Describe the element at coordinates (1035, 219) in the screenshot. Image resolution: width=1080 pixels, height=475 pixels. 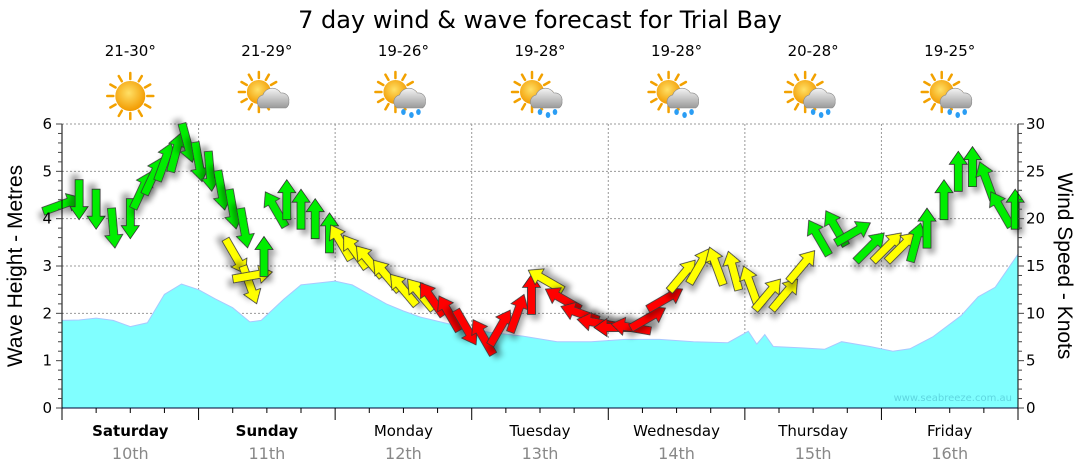
I see `y-tick-label-right: 20` at that location.